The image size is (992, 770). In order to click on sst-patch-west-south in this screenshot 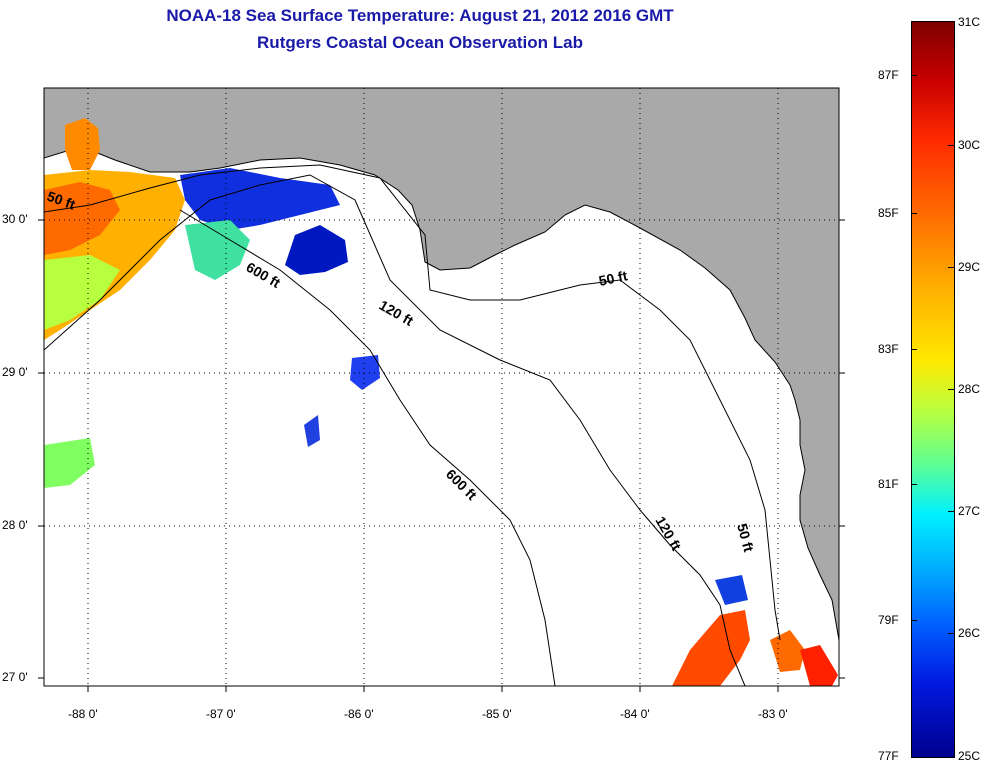, I will do `click(69, 463)`.